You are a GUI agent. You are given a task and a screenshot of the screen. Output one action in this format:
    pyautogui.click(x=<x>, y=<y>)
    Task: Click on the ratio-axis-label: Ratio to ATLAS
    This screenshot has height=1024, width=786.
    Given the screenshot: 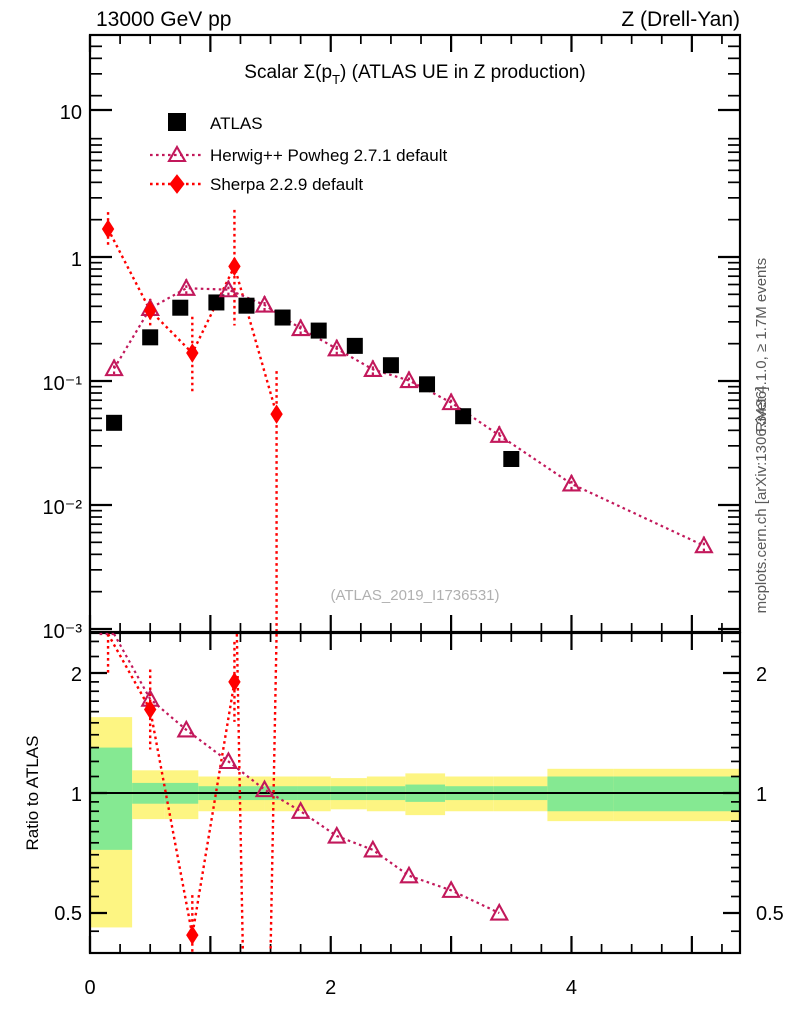 What is the action you would take?
    pyautogui.click(x=32, y=793)
    